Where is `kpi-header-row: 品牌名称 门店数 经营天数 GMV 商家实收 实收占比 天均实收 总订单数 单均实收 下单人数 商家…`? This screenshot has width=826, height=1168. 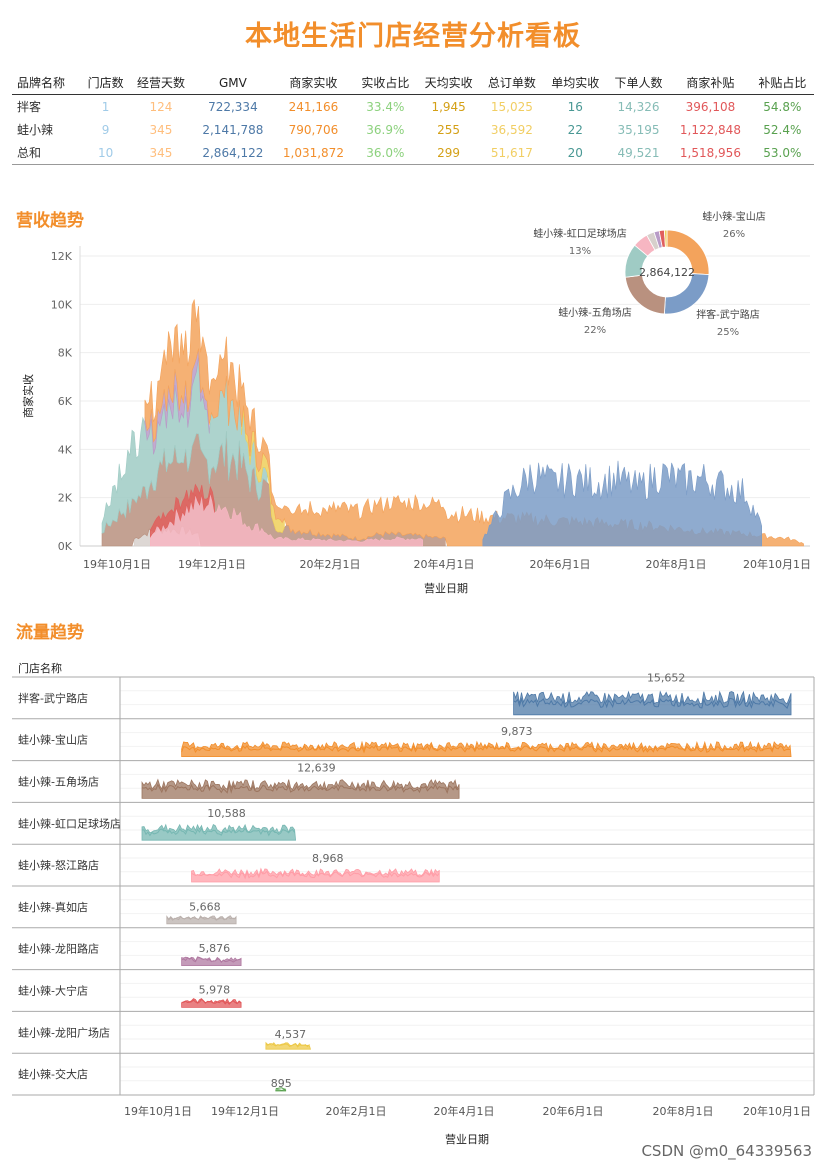
kpi-header-row: 品牌名称 门店数 经营天数 GMV 商家实收 实收占比 天均实收 总订单数 单均实收 下单人数 商家… is located at coordinates (413, 83).